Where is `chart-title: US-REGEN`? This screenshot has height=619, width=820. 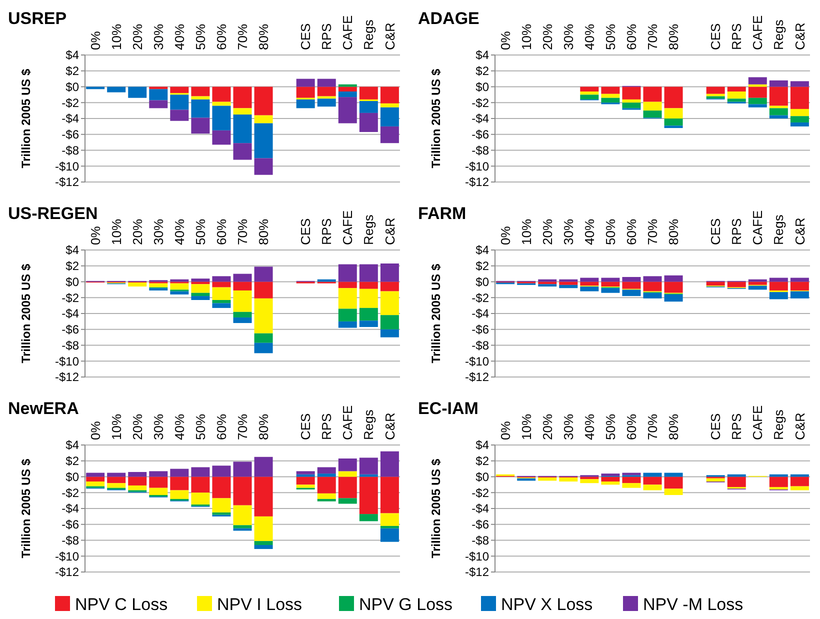 chart-title: US-REGEN is located at coordinates (53, 213).